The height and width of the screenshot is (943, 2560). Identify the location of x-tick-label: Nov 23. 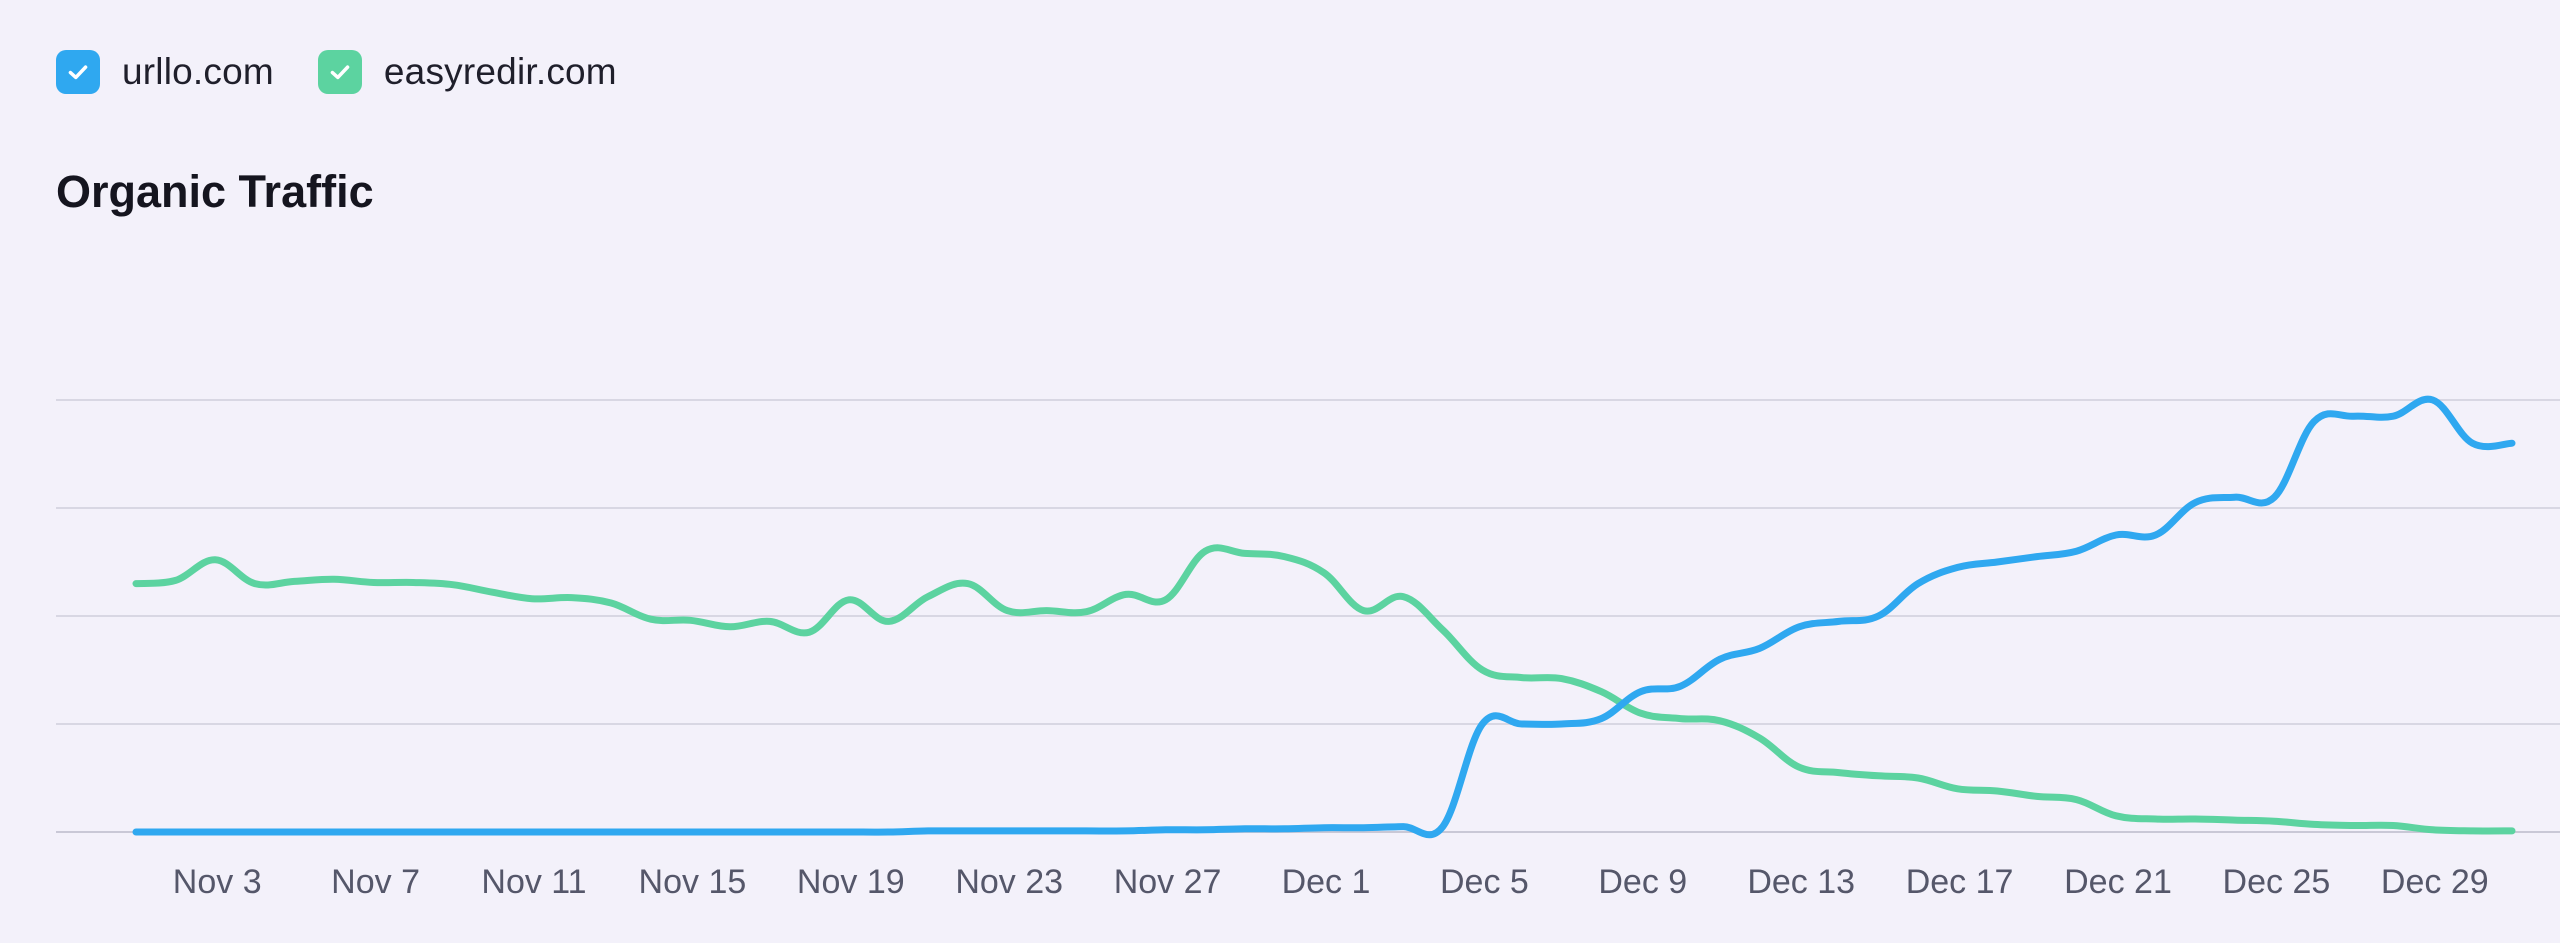
(1009, 882).